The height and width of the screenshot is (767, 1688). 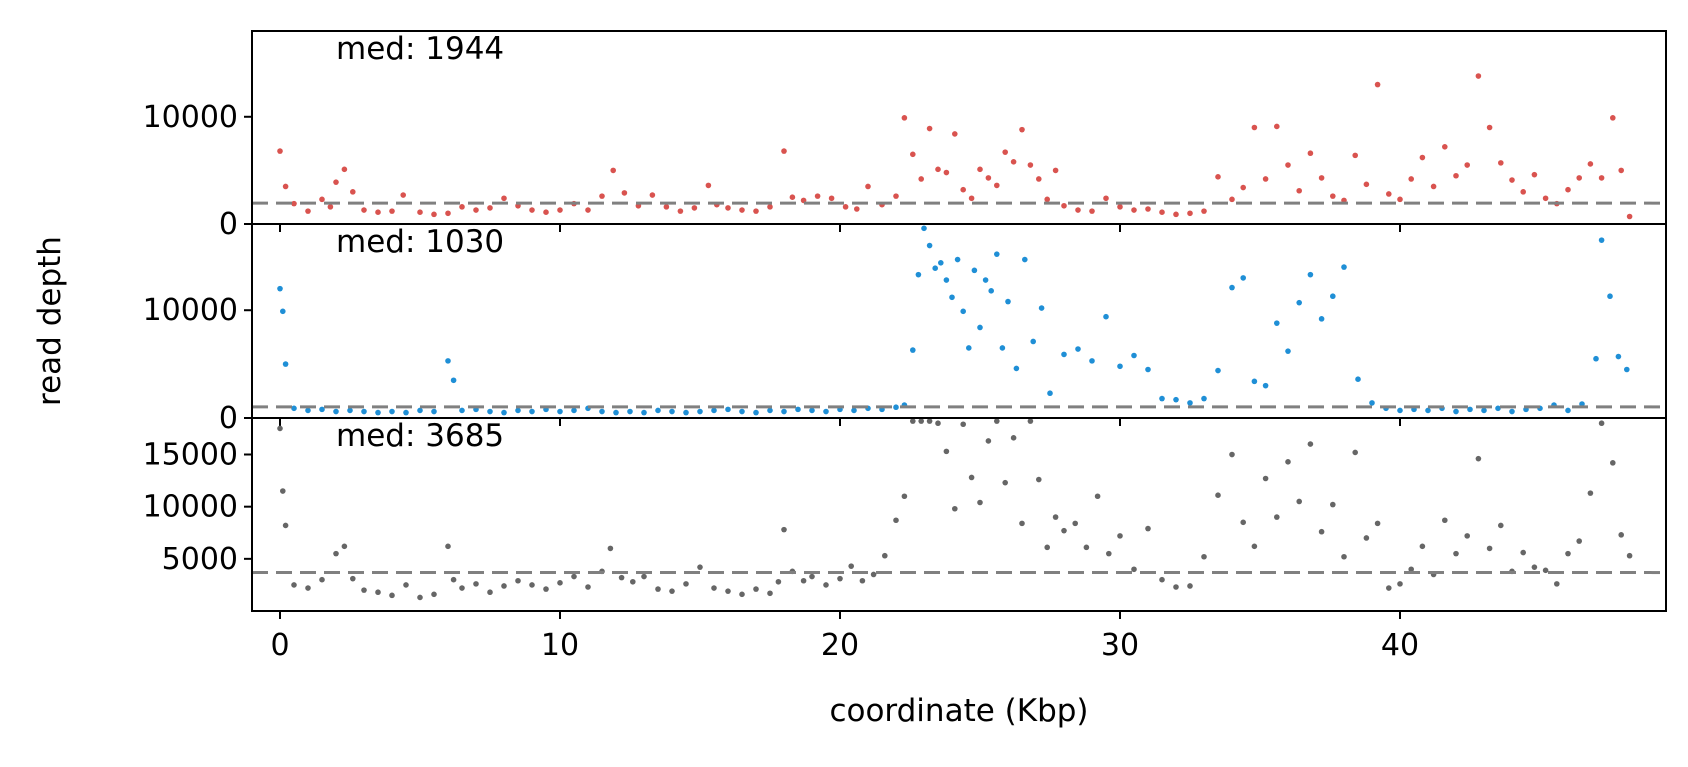 What do you see at coordinates (50, 321) in the screenshot?
I see `y-axis-title: read depth` at bounding box center [50, 321].